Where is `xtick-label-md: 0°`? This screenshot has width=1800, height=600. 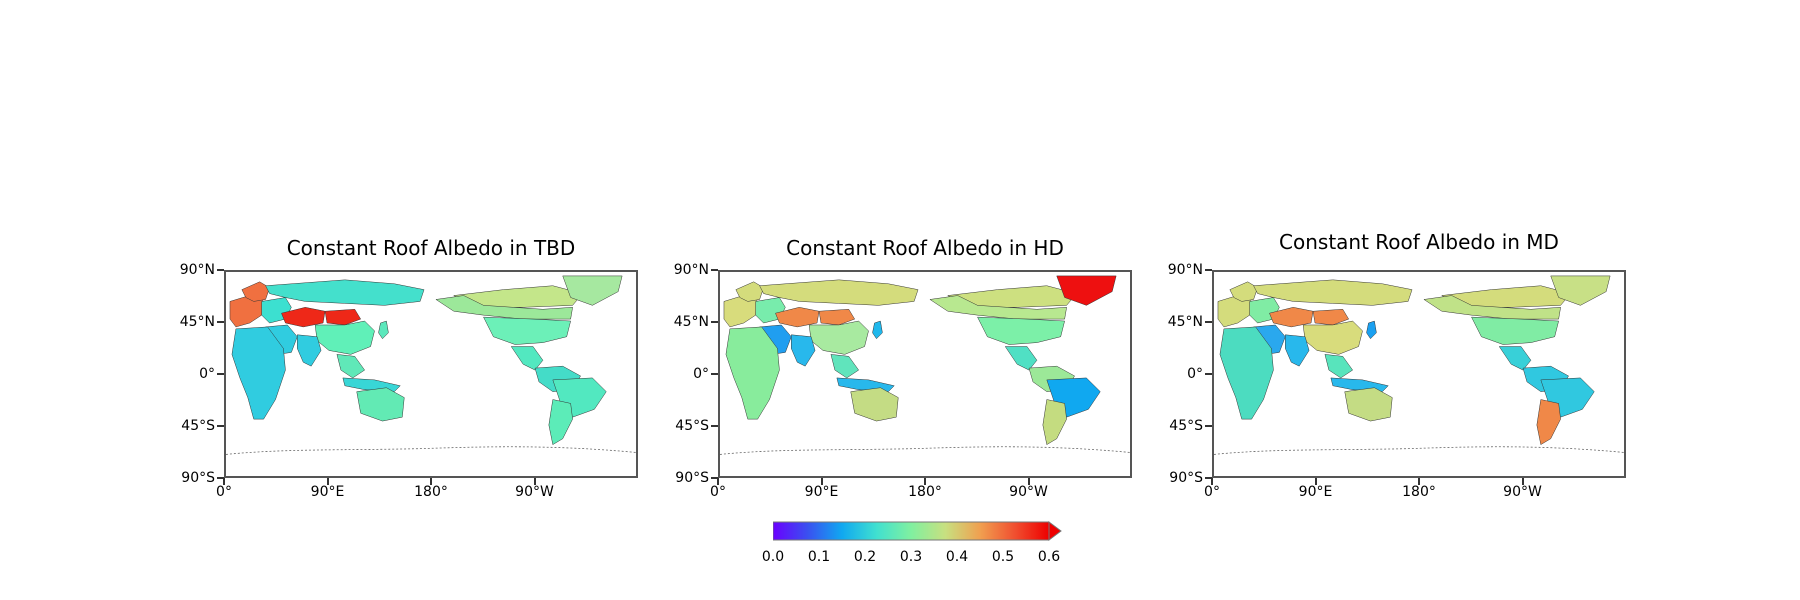
xtick-label-md: 0° is located at coordinates (1212, 492).